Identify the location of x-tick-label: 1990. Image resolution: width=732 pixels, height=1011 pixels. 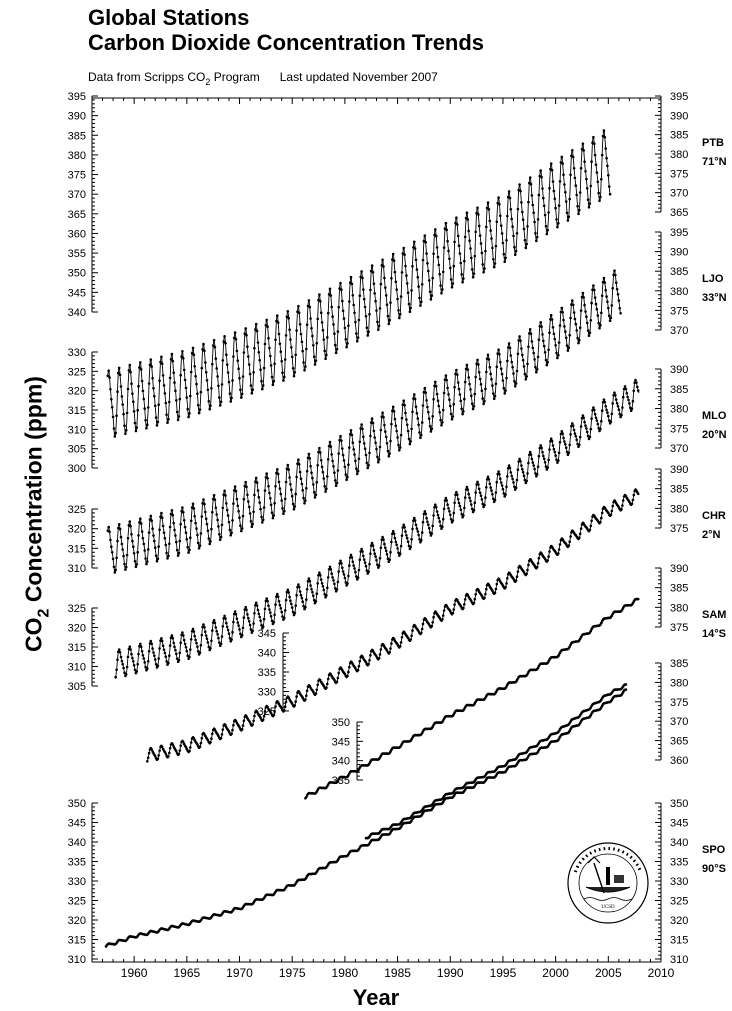
(450, 973).